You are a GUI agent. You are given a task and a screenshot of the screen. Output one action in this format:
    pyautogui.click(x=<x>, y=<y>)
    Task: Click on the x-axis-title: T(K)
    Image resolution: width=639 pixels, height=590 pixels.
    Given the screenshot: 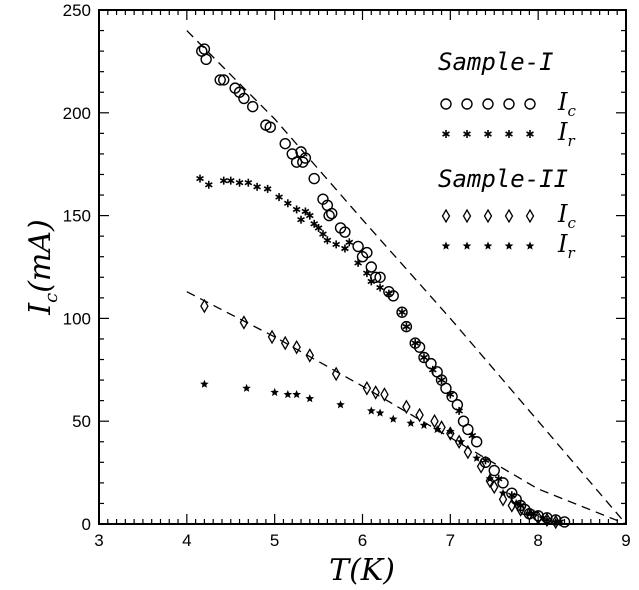 What is the action you would take?
    pyautogui.click(x=362, y=570)
    